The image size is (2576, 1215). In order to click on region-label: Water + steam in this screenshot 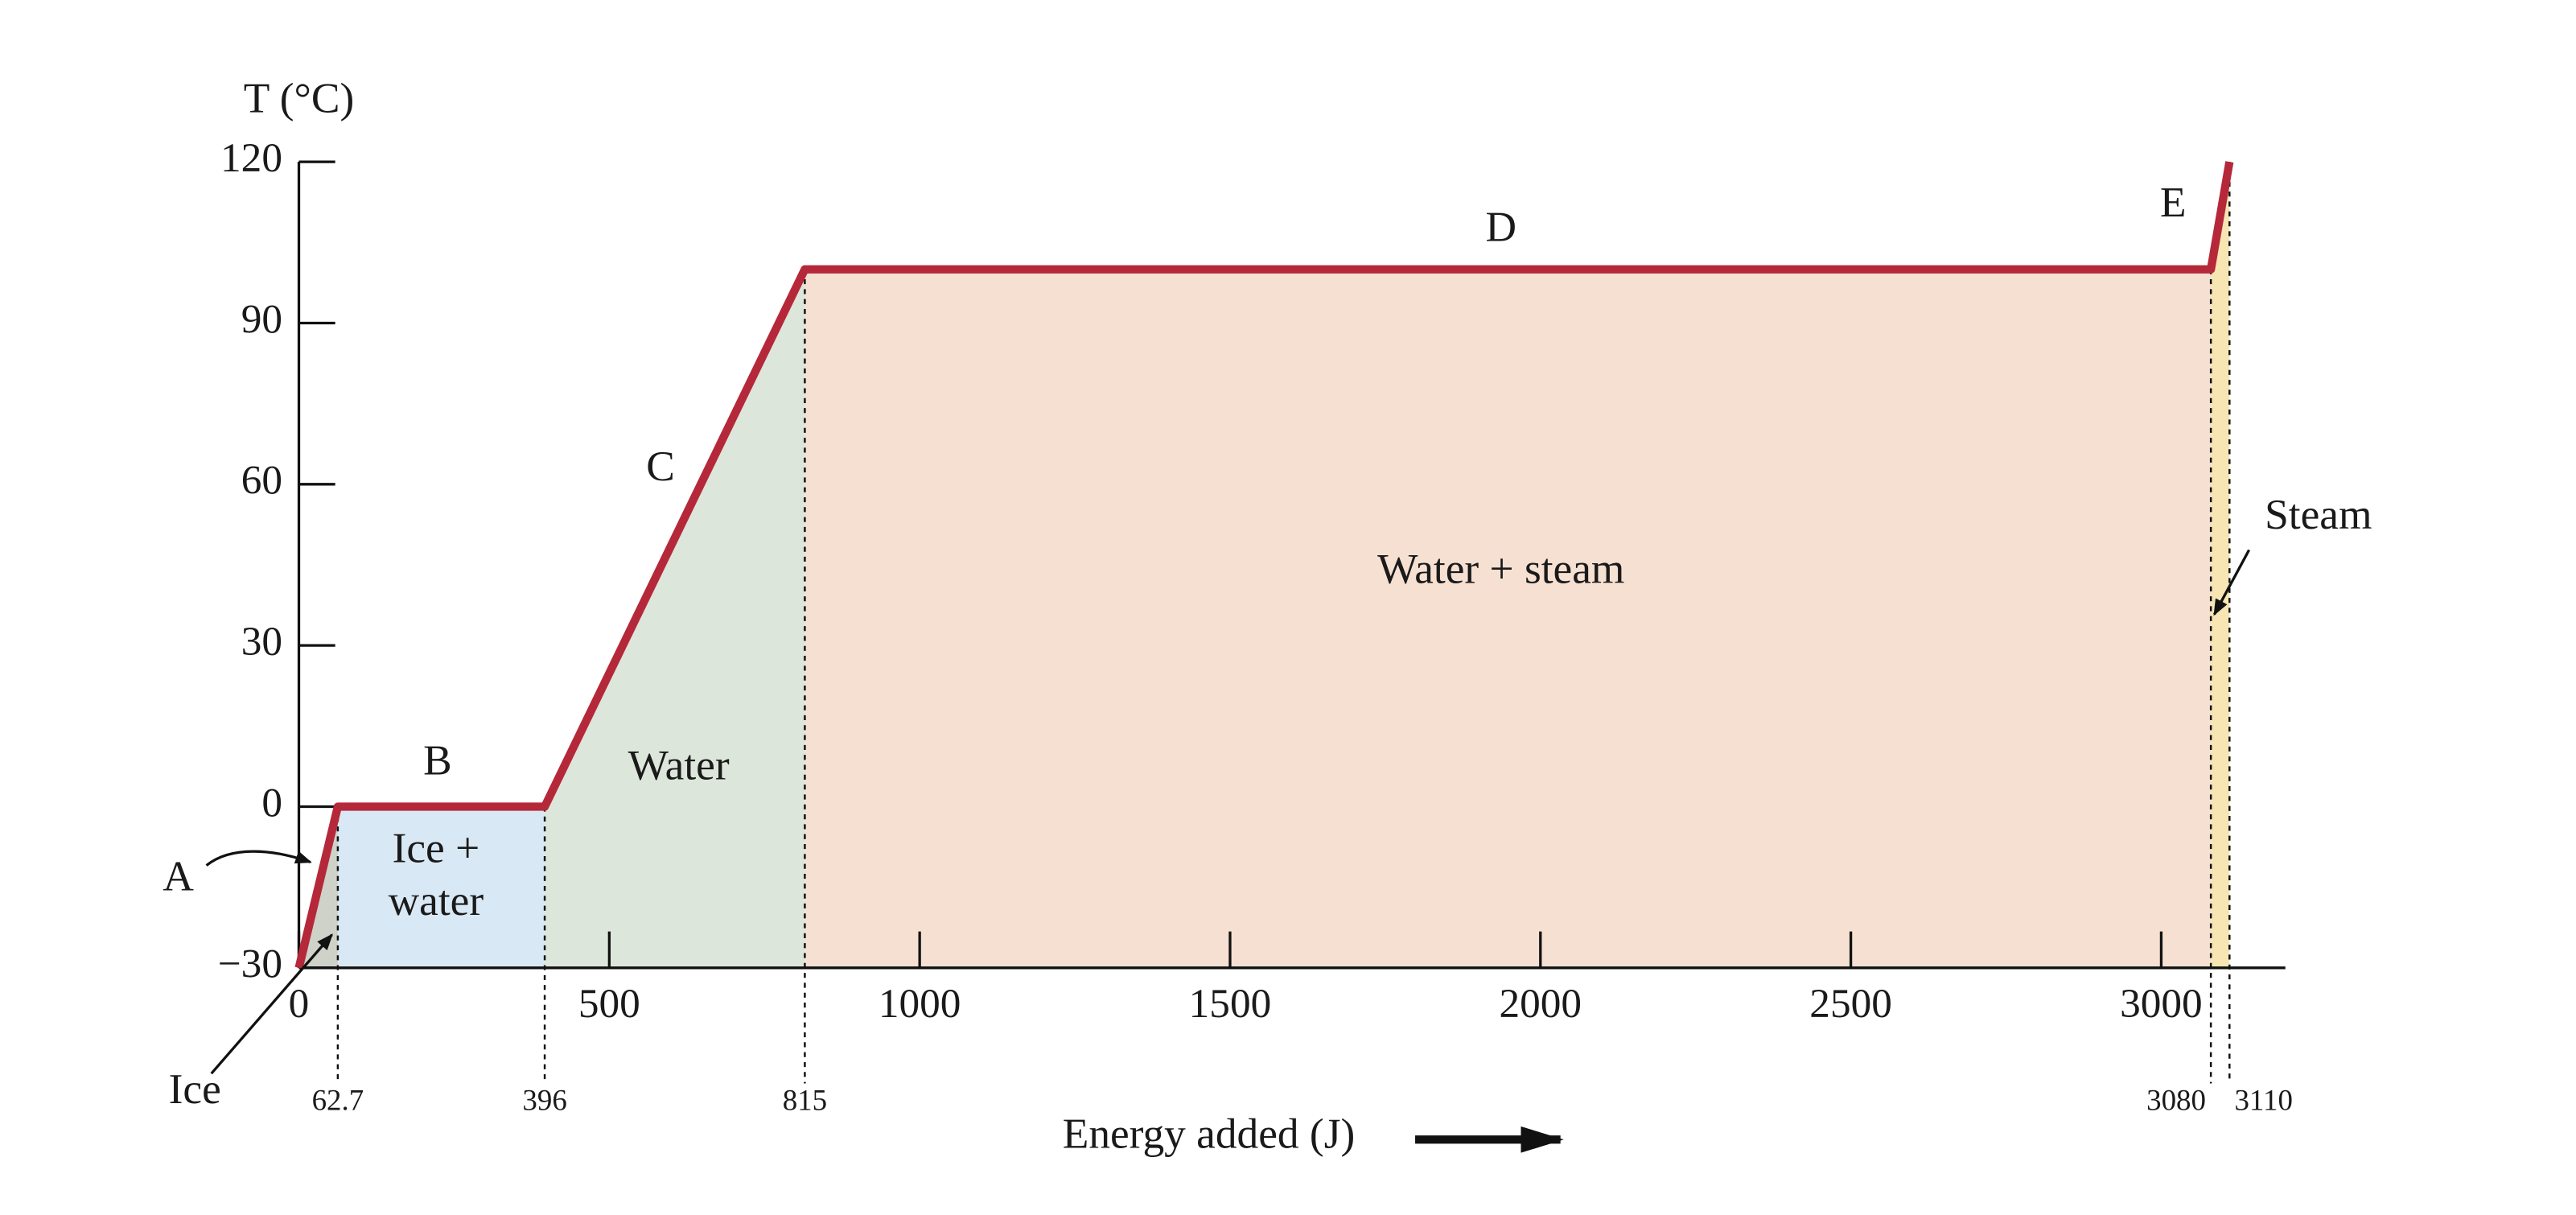, I will do `click(1500, 568)`.